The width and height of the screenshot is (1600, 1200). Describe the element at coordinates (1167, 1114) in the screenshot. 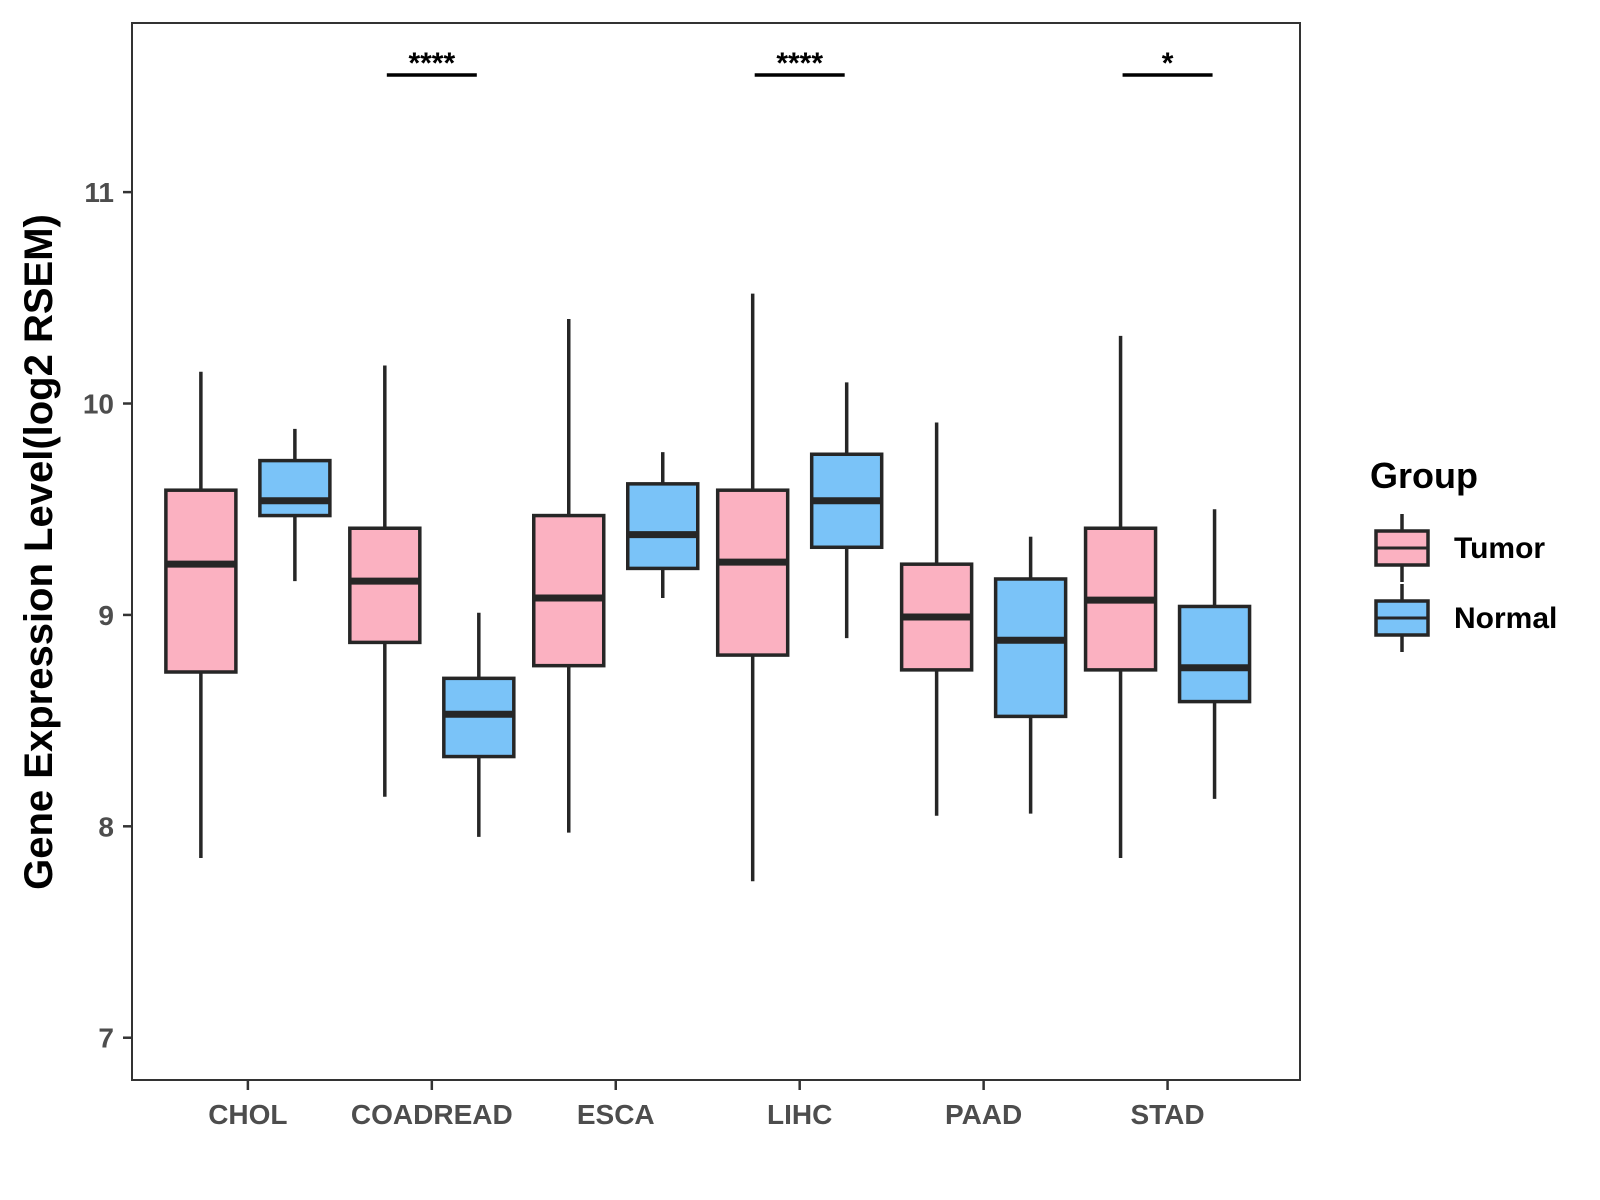

I see `x-tick-label: STAD` at that location.